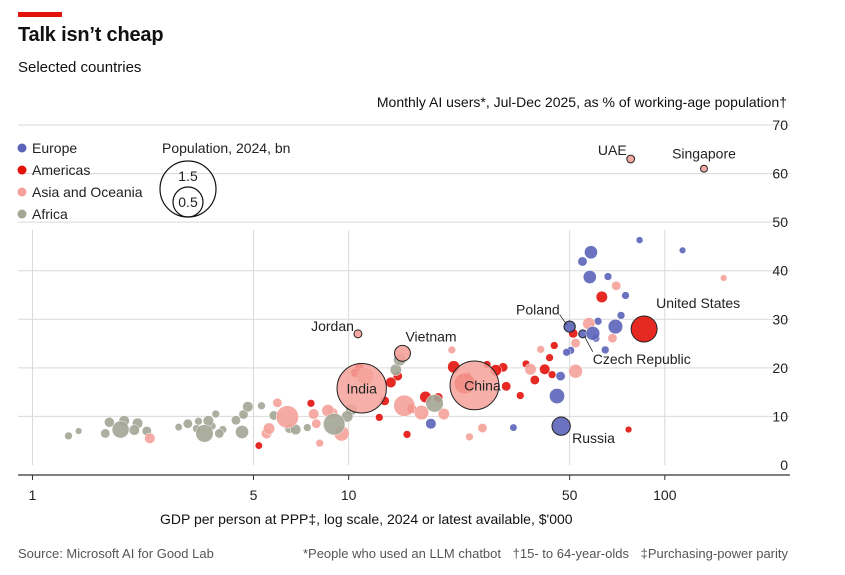 This screenshot has height=575, width=845. What do you see at coordinates (33, 495) in the screenshot?
I see `x-tick-label: 1` at bounding box center [33, 495].